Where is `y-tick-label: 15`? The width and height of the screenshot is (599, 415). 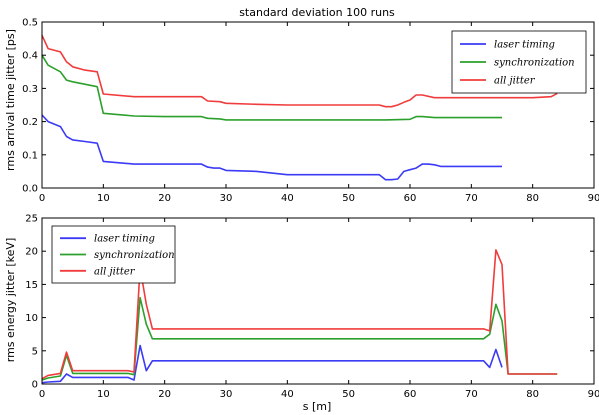 y-tick-label: 15 is located at coordinates (31, 285).